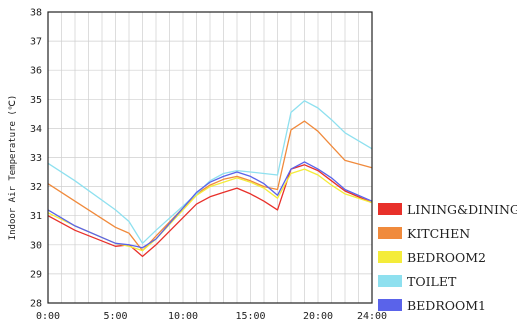 The height and width of the screenshot is (332, 517). What do you see at coordinates (36, 42) in the screenshot?
I see `y-tick-label: 37` at bounding box center [36, 42].